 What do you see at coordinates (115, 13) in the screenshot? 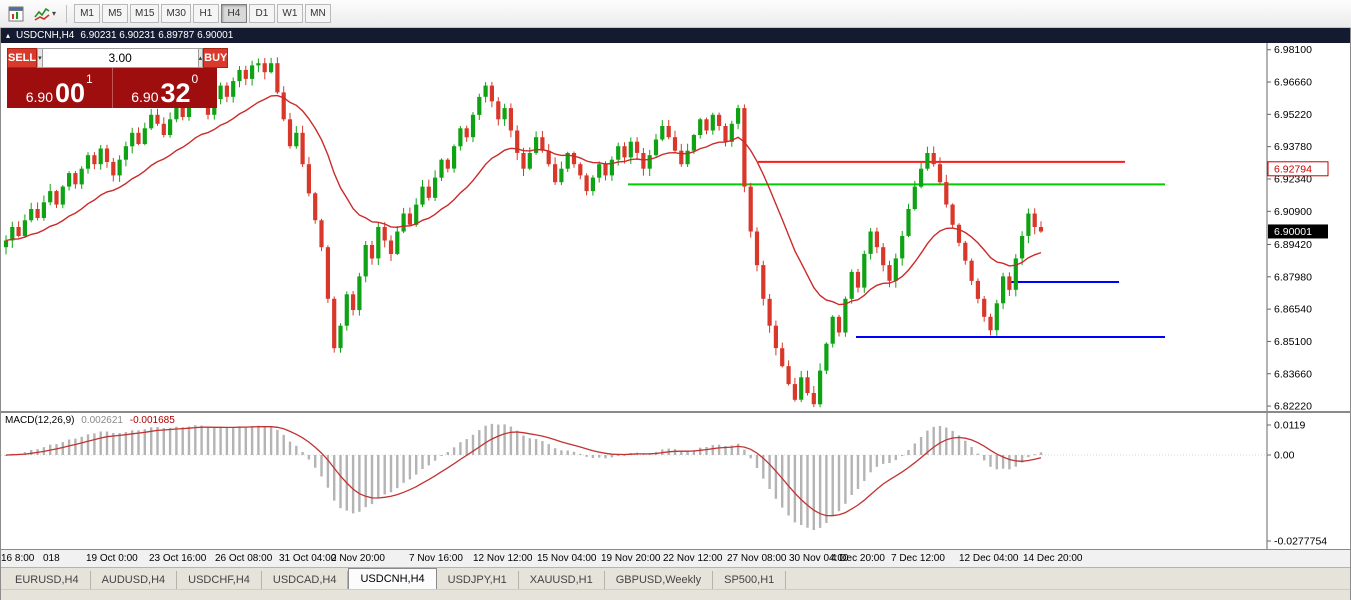
I see `timeframe-button-m5: M5` at bounding box center [115, 13].